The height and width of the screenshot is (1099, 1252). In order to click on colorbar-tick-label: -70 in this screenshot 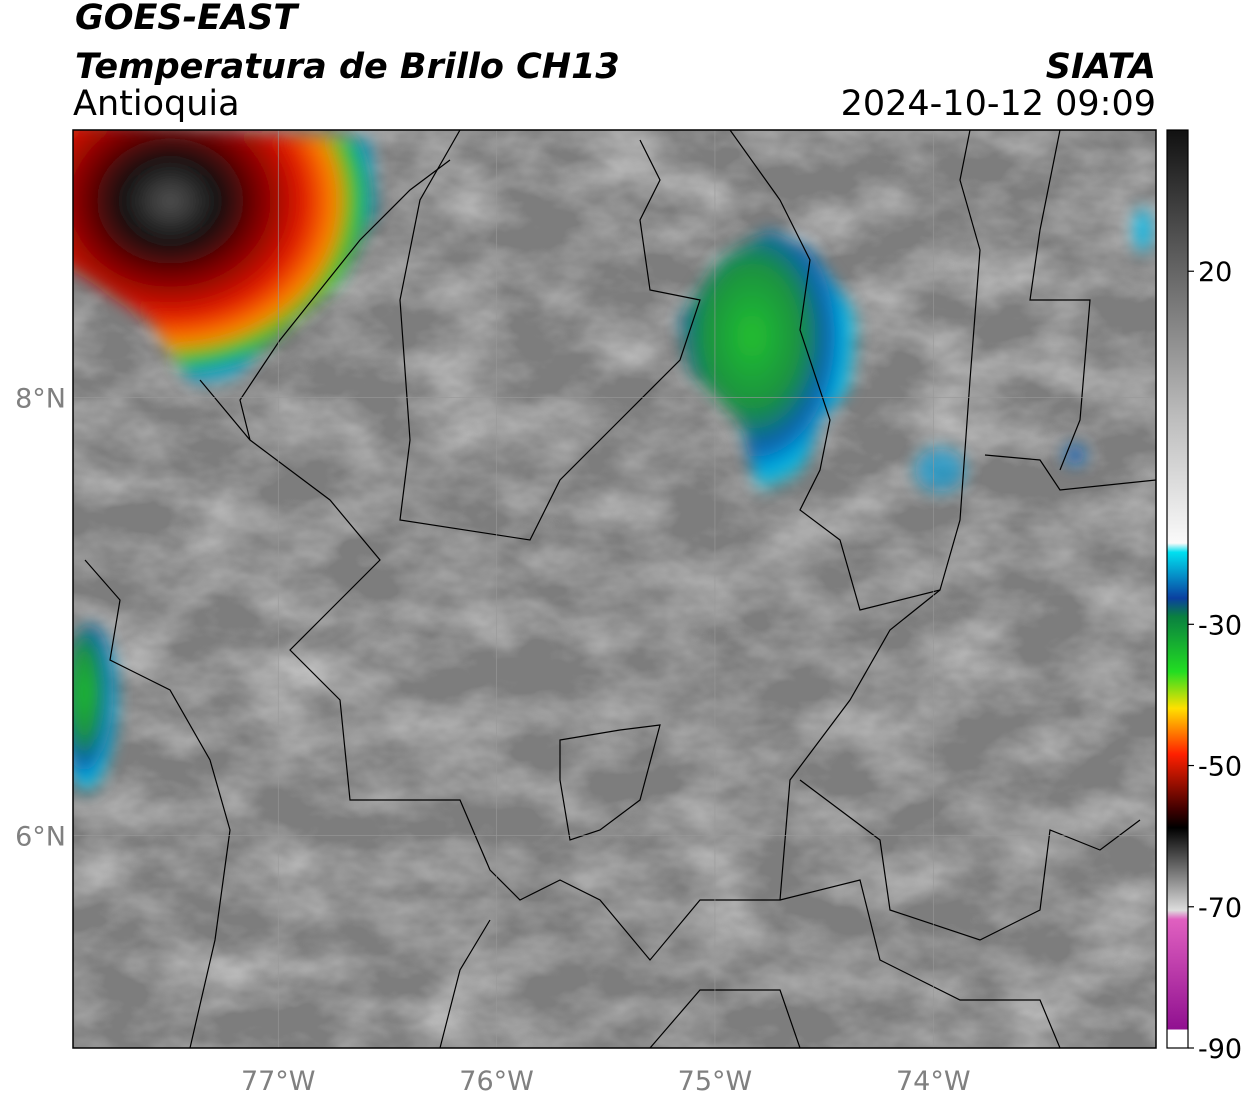, I will do `click(1220, 908)`.